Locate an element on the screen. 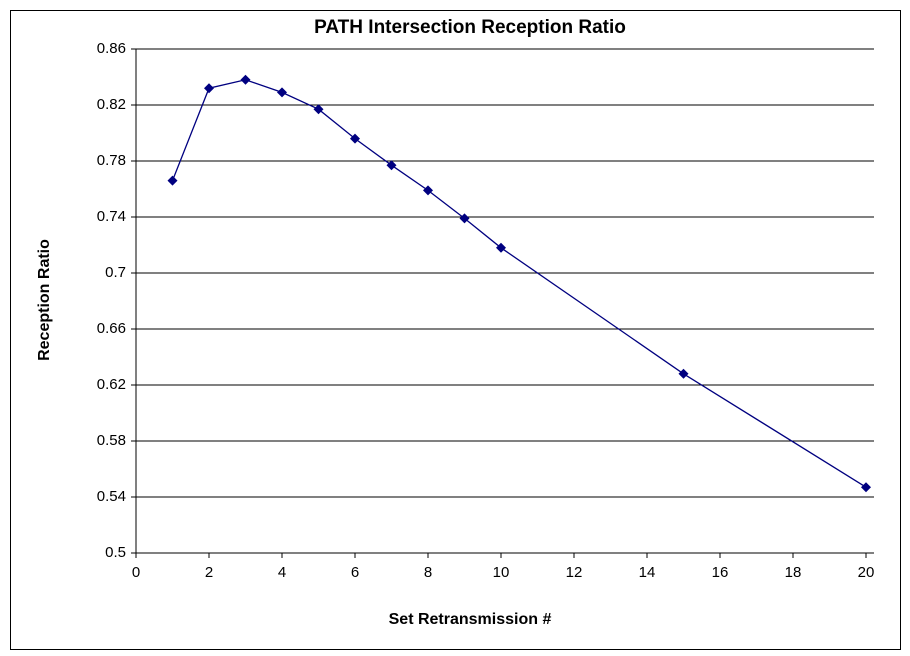  x-tick-label: 4 is located at coordinates (282, 572).